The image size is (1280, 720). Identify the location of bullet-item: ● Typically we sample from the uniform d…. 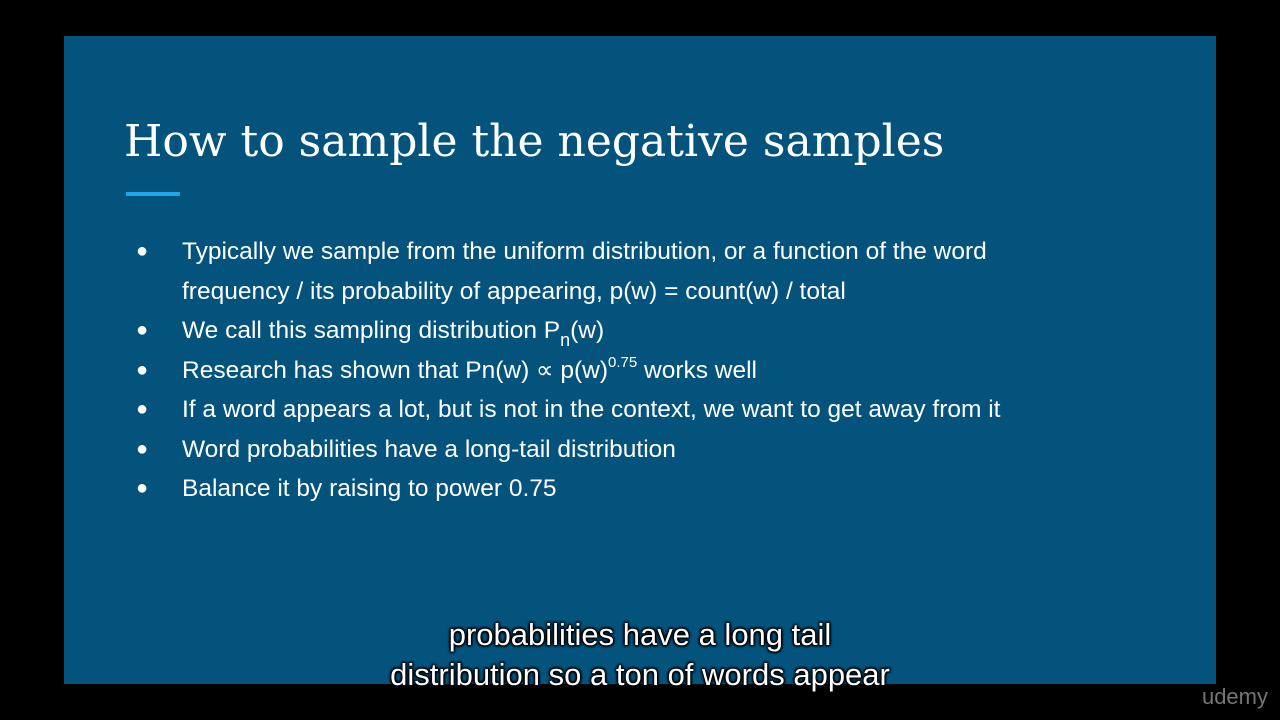
(664, 271).